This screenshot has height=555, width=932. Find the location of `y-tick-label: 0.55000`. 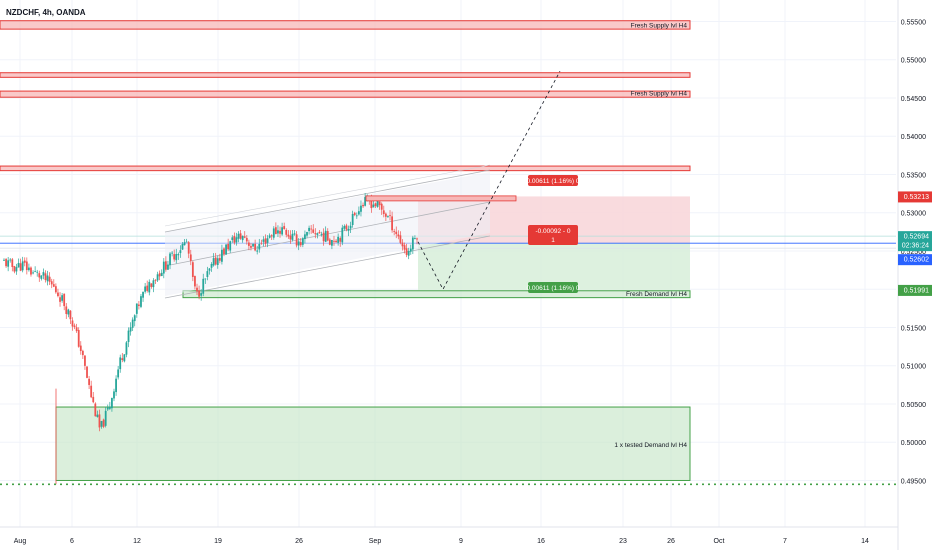

y-tick-label: 0.55000 is located at coordinates (913, 61).